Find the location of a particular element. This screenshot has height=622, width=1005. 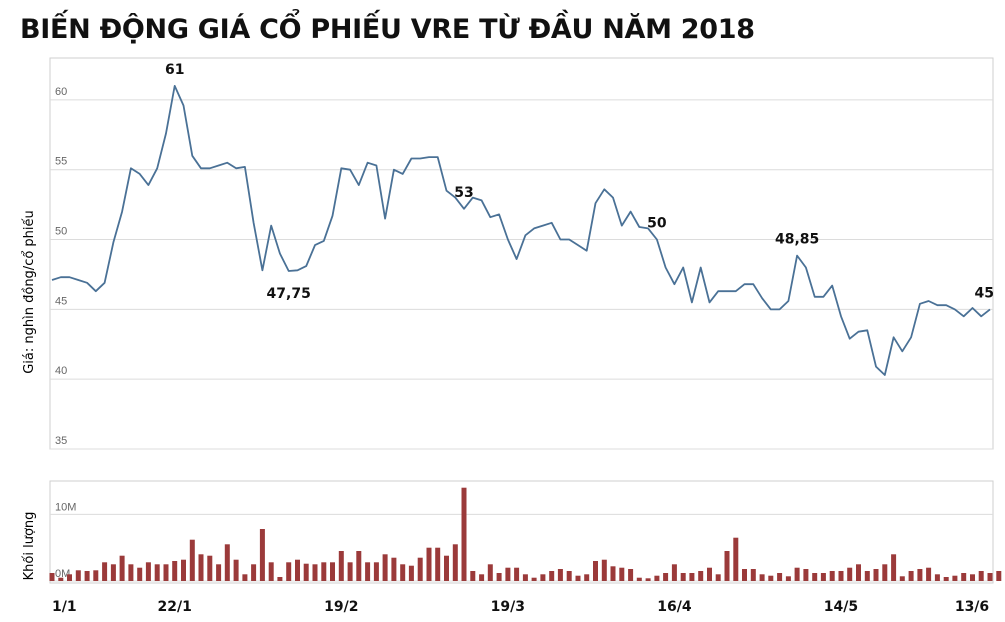

x-axis-date-labels: 1/1 22/1 19/2 19/3 16/4 14/5 13/6 is located at coordinates (520, 607).